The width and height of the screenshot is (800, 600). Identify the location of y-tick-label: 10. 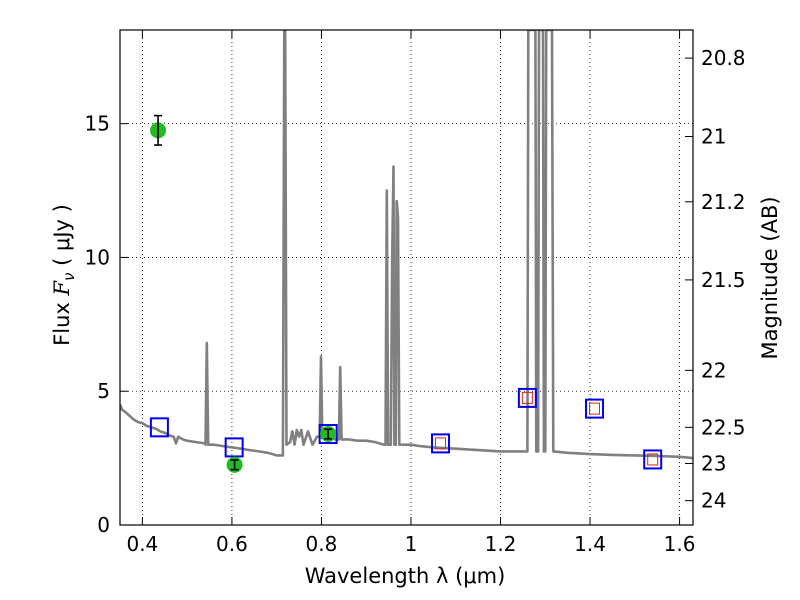
(97, 257).